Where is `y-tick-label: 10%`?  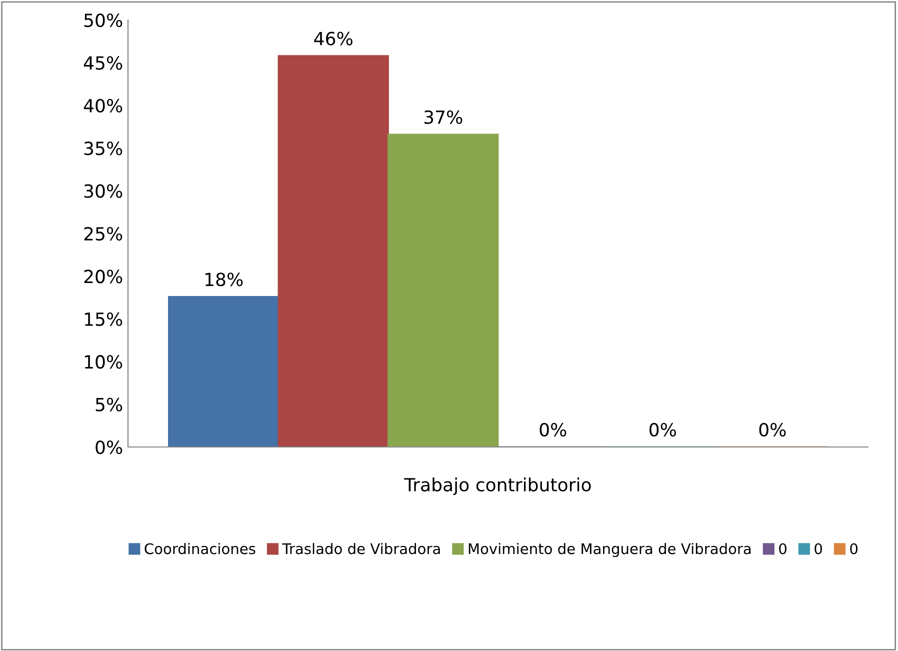 y-tick-label: 10% is located at coordinates (103, 362).